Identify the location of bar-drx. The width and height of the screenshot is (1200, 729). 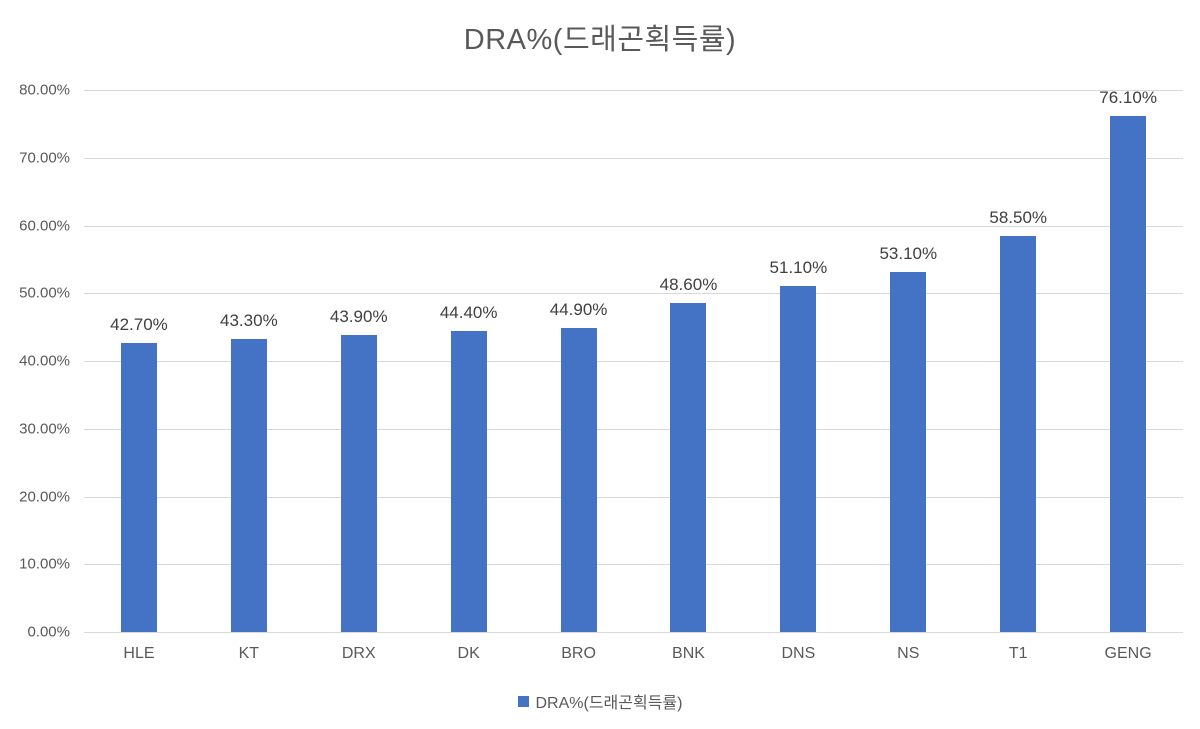
(358, 483).